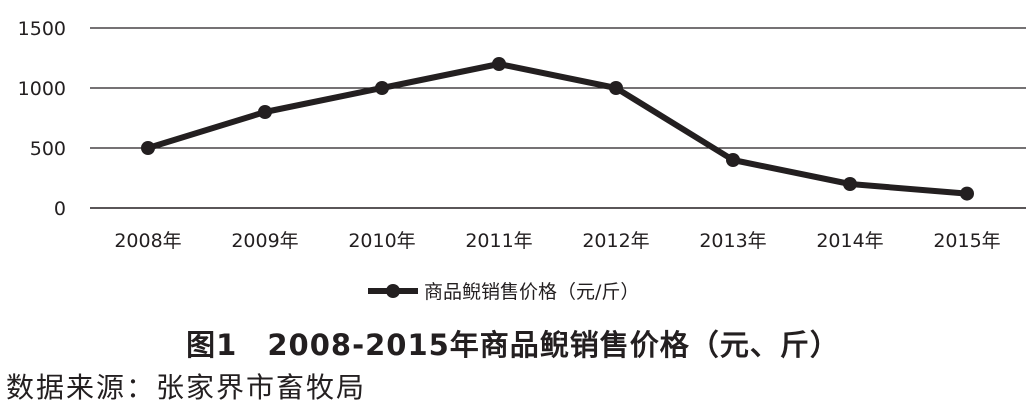  I want to click on x-tick-label: 2008年, so click(147, 241).